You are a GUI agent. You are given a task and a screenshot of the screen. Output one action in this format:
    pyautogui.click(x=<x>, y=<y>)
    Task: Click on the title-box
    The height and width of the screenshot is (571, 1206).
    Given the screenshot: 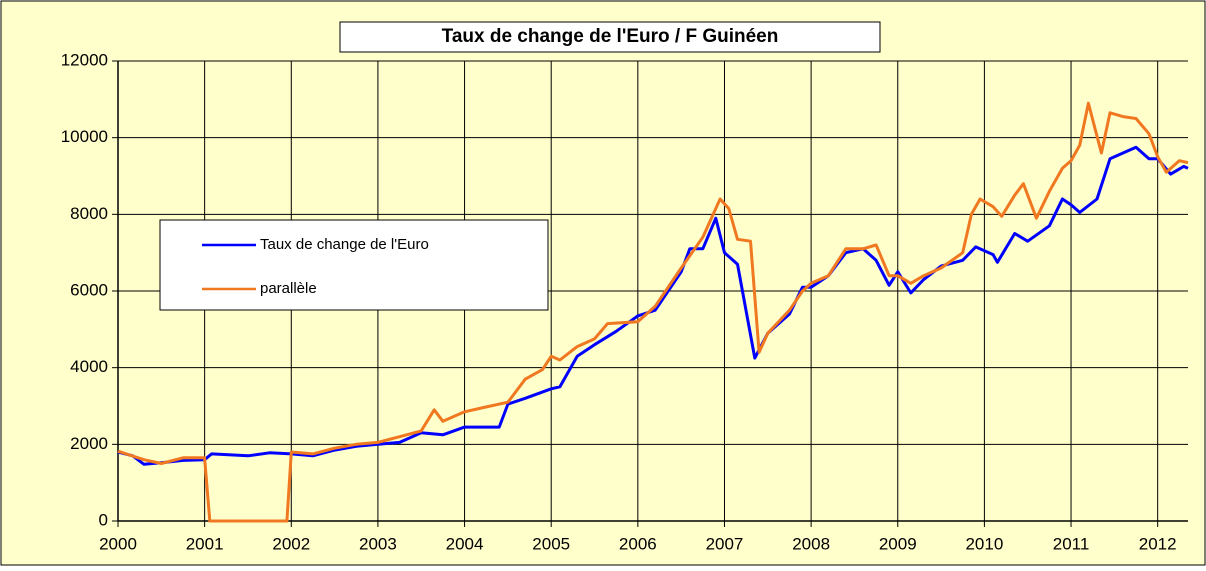 What is the action you would take?
    pyautogui.click(x=610, y=37)
    